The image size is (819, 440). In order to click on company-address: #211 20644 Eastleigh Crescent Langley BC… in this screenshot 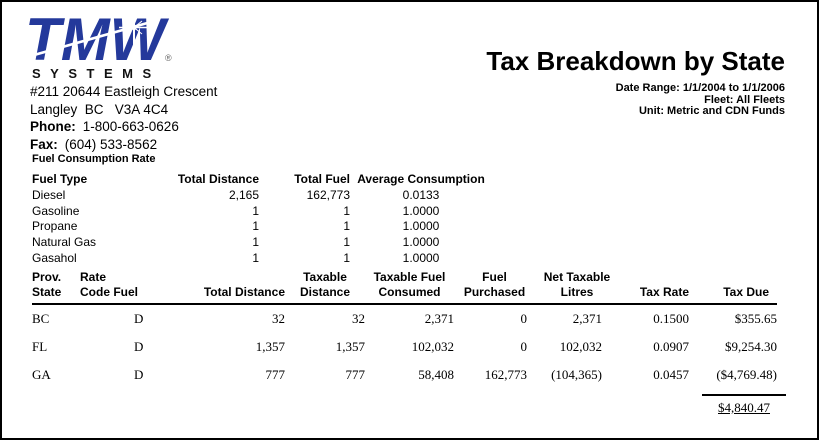, I will do `click(123, 118)`.